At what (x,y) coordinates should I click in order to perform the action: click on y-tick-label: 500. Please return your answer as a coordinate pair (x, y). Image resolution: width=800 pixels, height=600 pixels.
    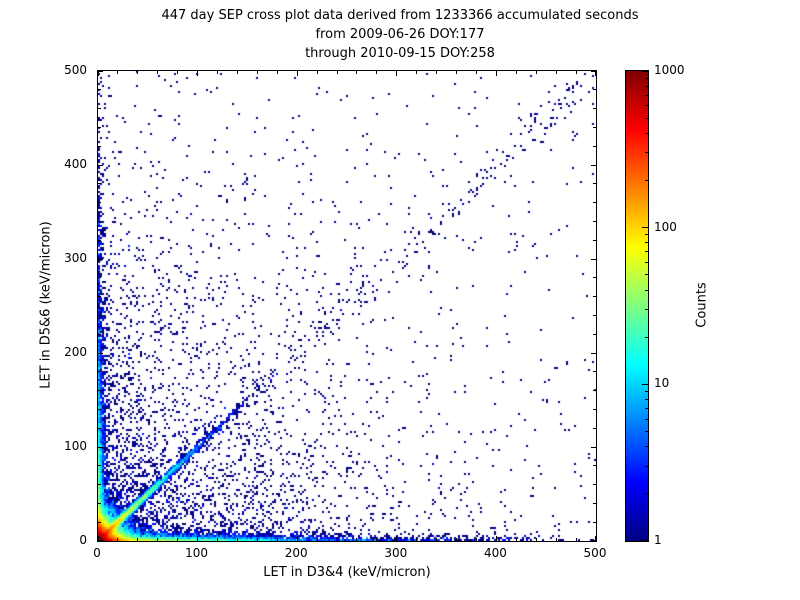
    Looking at the image, I should click on (75, 70).